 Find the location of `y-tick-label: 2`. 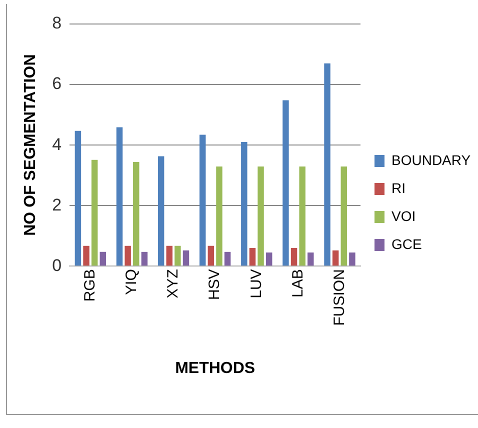

y-tick-label: 2 is located at coordinates (57, 204).